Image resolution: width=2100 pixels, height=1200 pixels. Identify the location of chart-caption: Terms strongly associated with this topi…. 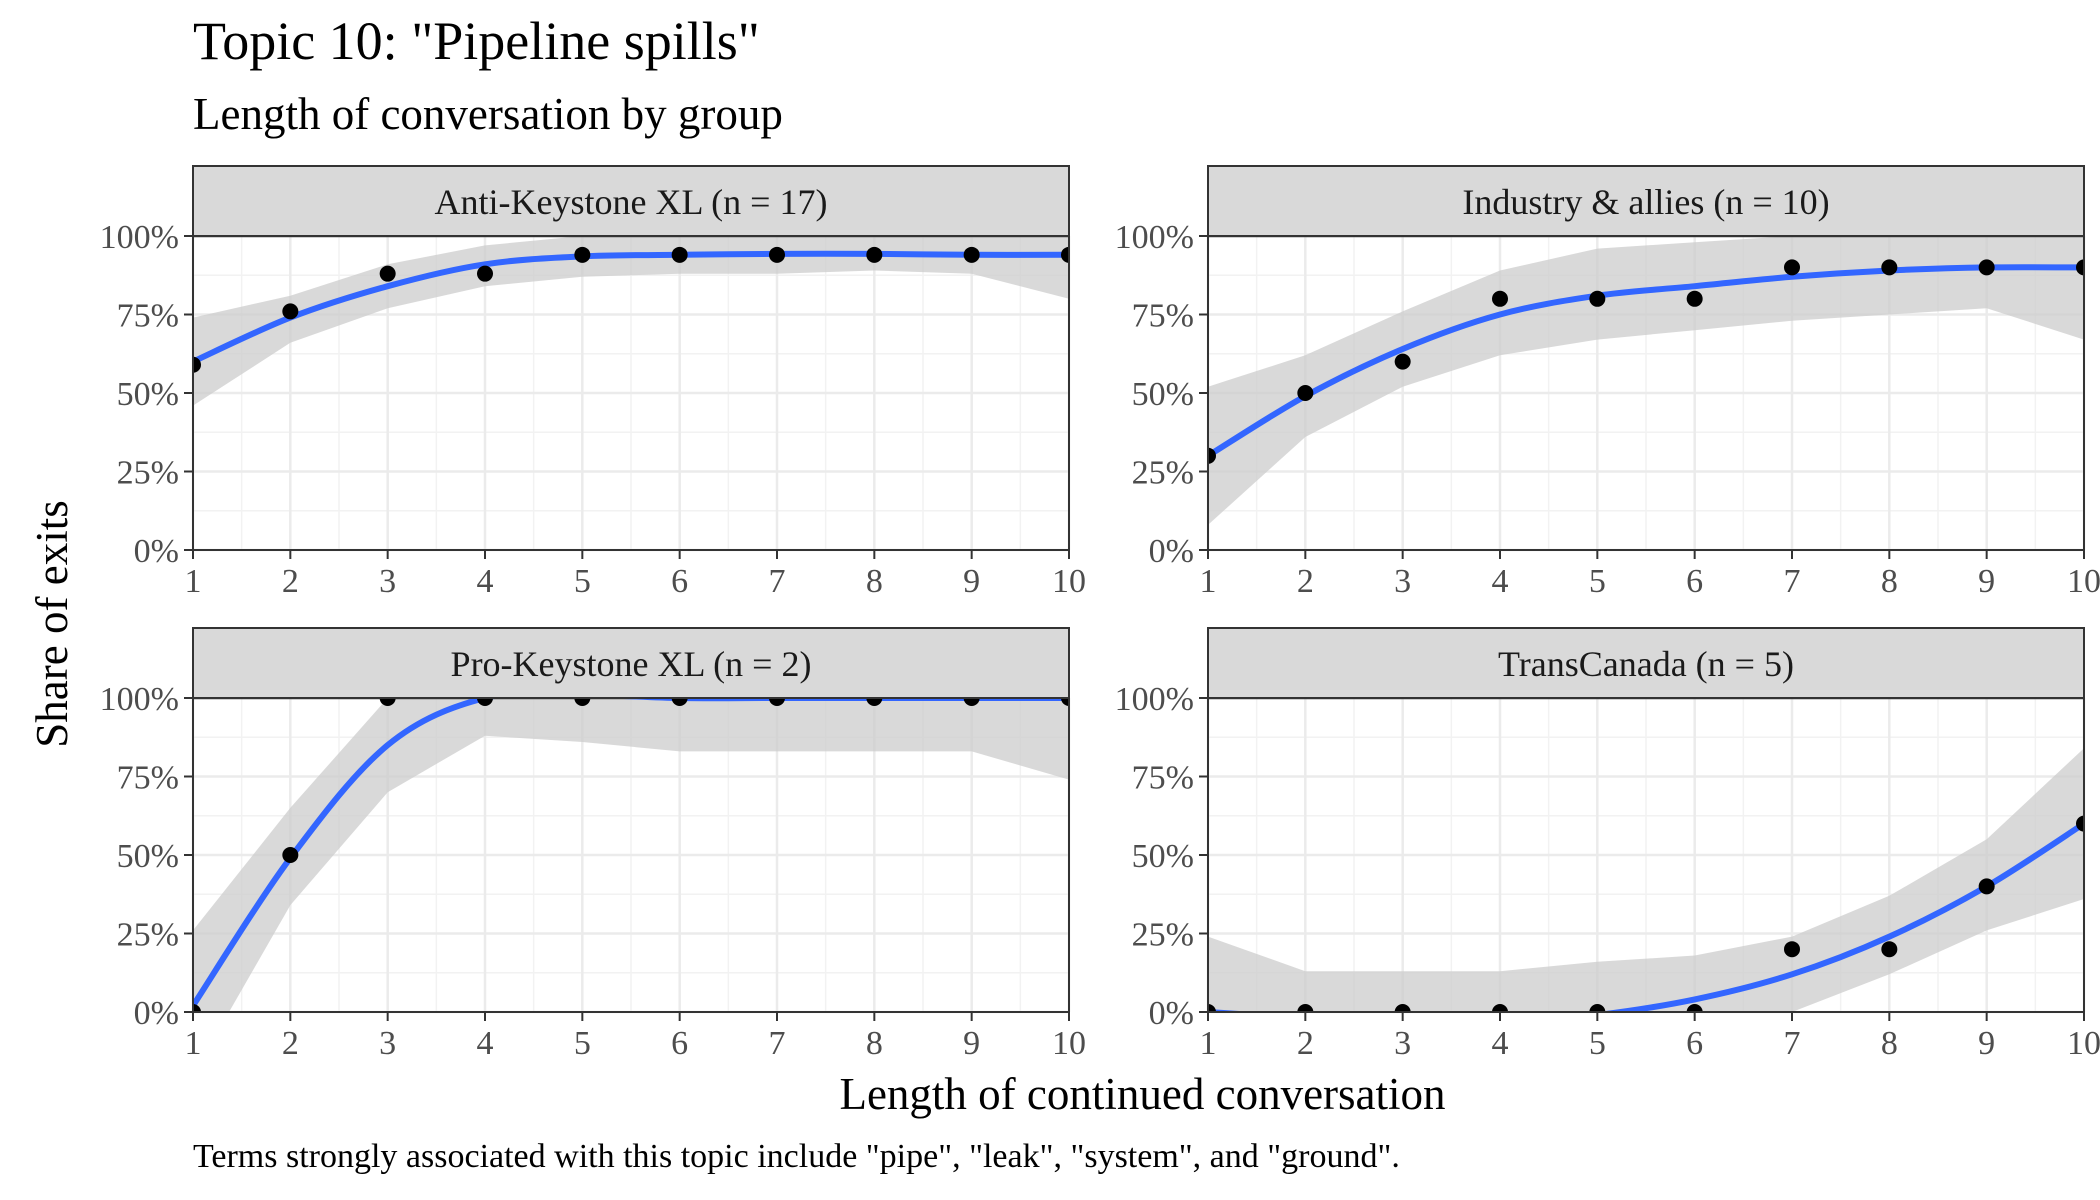
(796, 1156).